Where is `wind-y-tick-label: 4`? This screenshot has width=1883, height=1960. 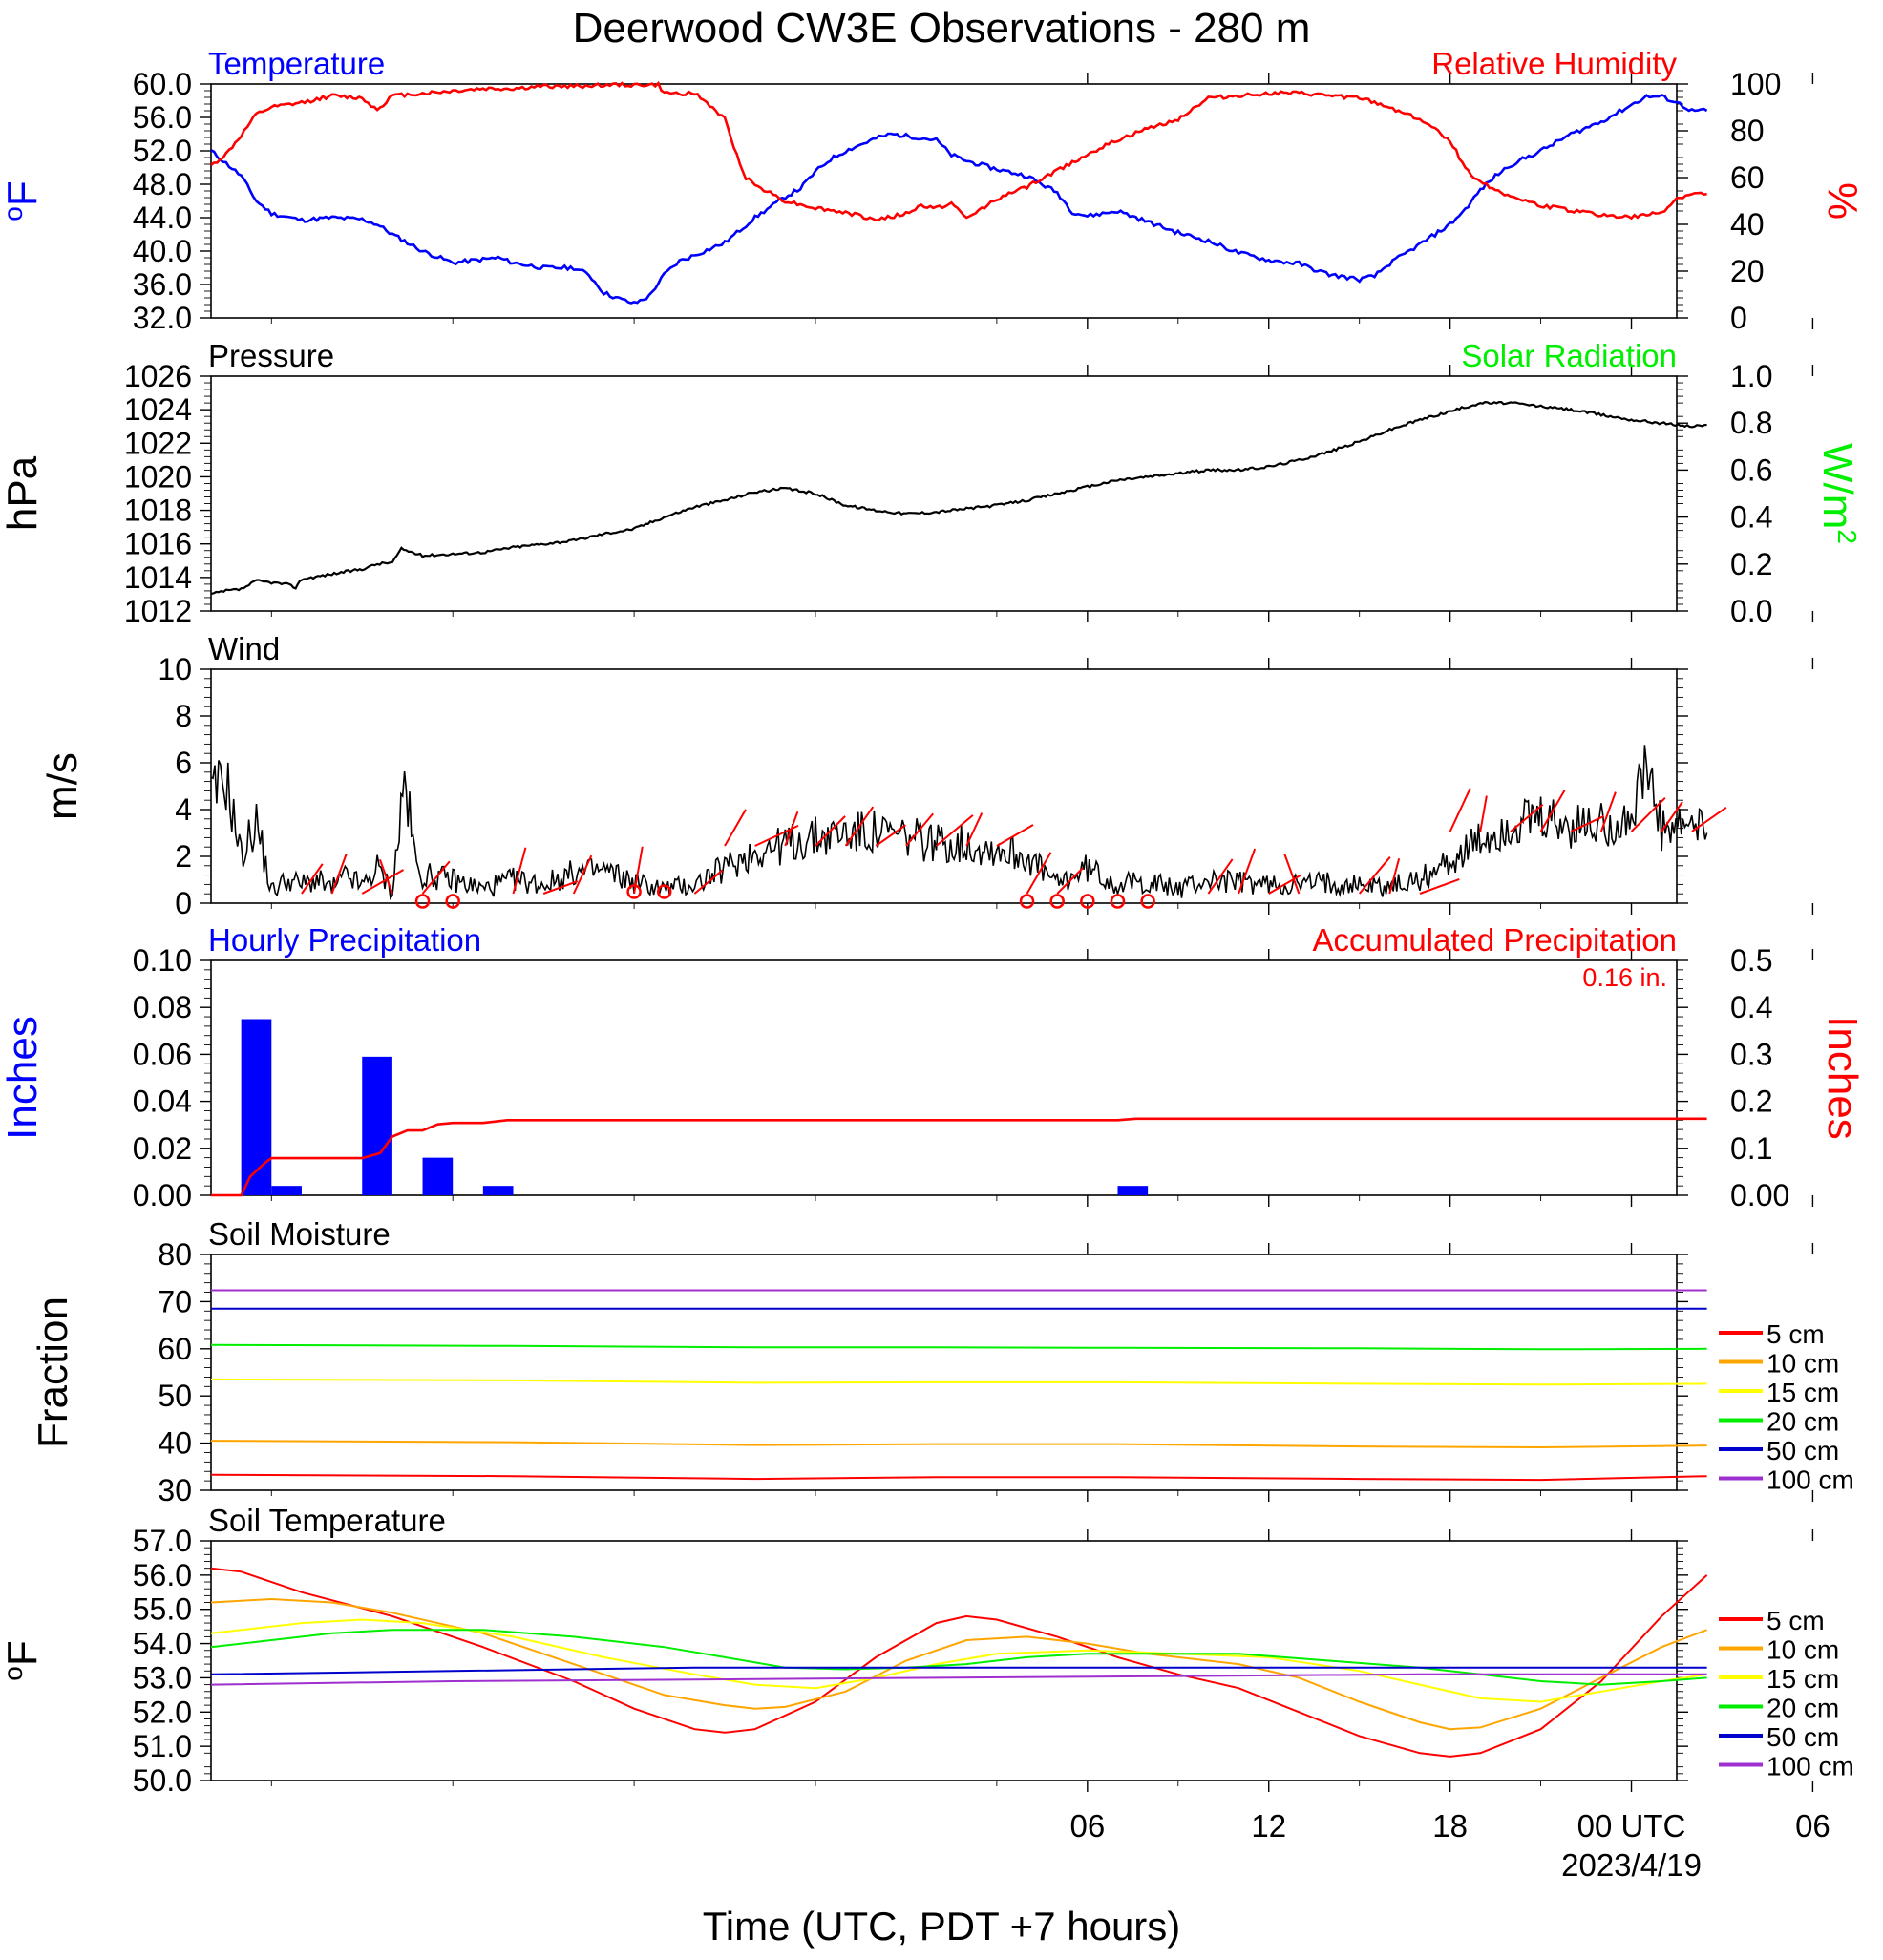 wind-y-tick-label: 4 is located at coordinates (183, 809).